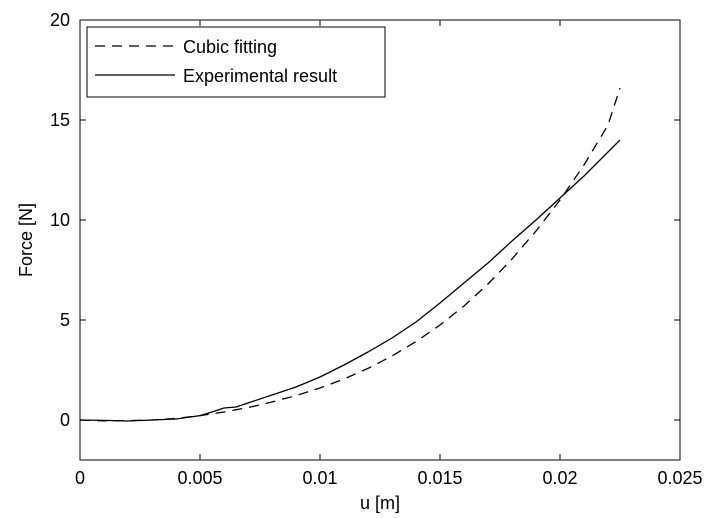 This screenshot has height=518, width=708. What do you see at coordinates (679, 478) in the screenshot?
I see `x-tick-label: 0.025` at bounding box center [679, 478].